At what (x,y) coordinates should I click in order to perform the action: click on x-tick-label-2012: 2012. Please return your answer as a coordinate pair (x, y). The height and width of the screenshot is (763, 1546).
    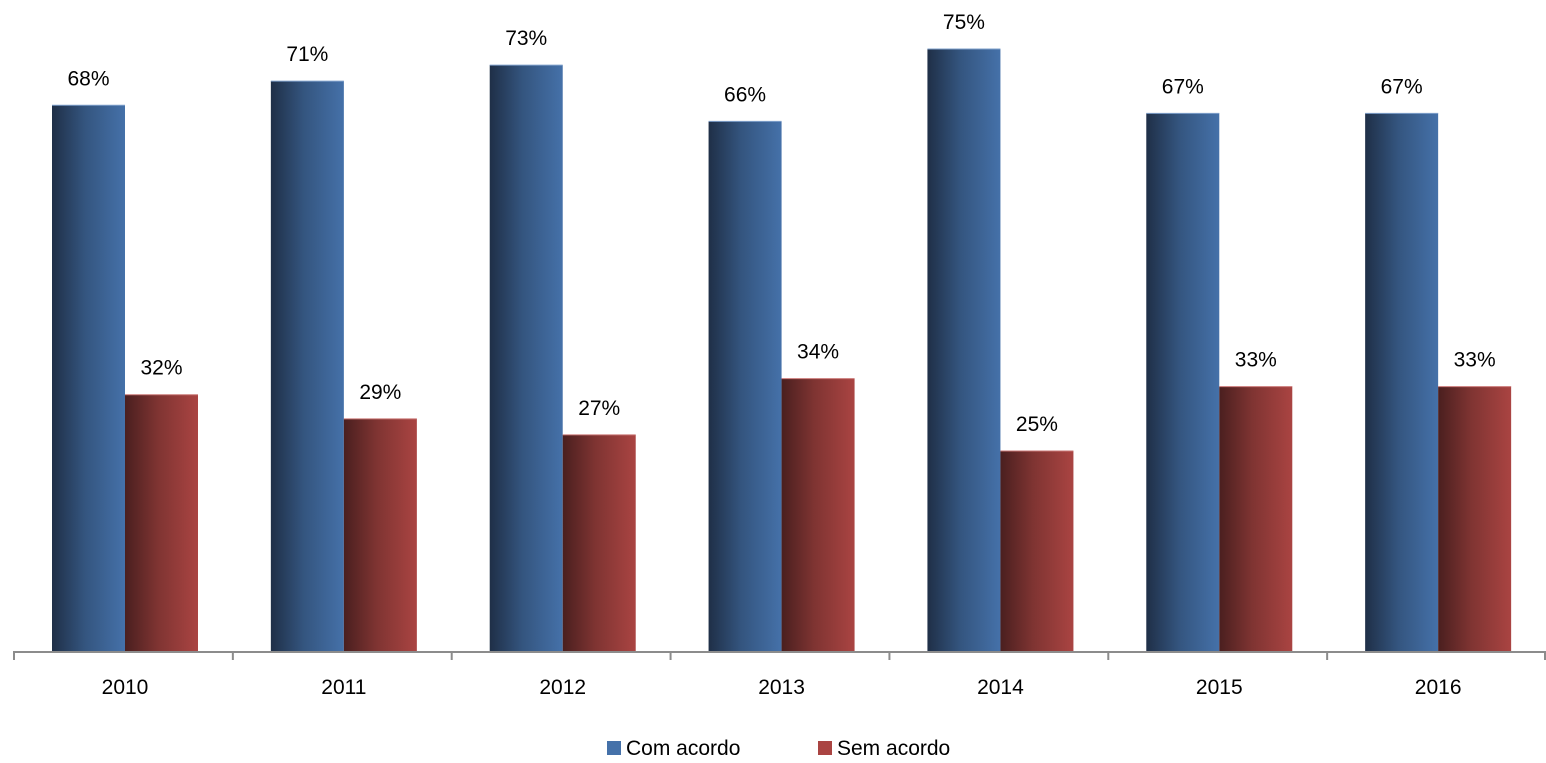
    Looking at the image, I should click on (562, 687).